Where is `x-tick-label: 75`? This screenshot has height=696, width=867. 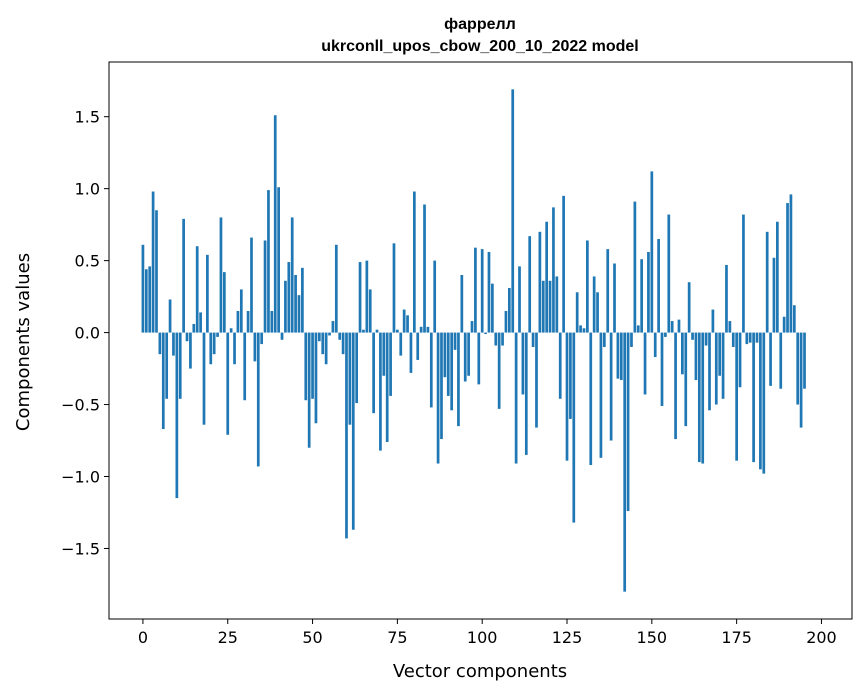
x-tick-label: 75 is located at coordinates (397, 637).